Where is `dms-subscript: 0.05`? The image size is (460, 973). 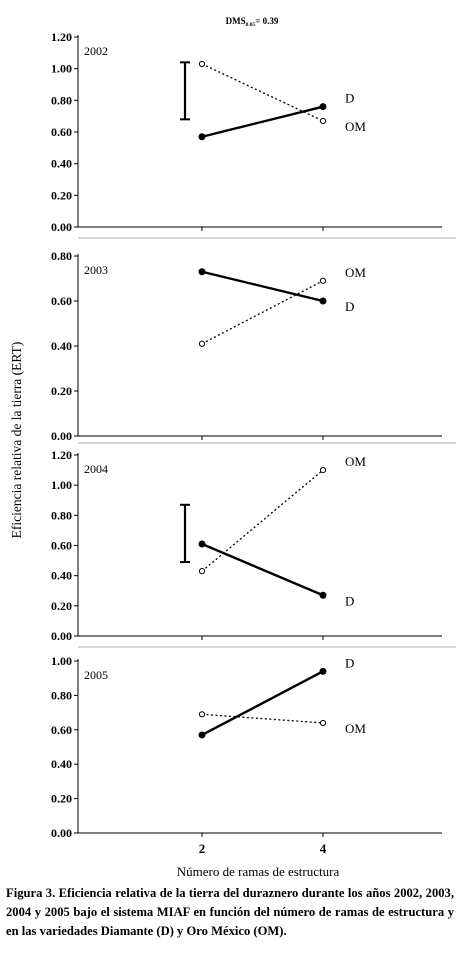 dms-subscript: 0.05 is located at coordinates (251, 25).